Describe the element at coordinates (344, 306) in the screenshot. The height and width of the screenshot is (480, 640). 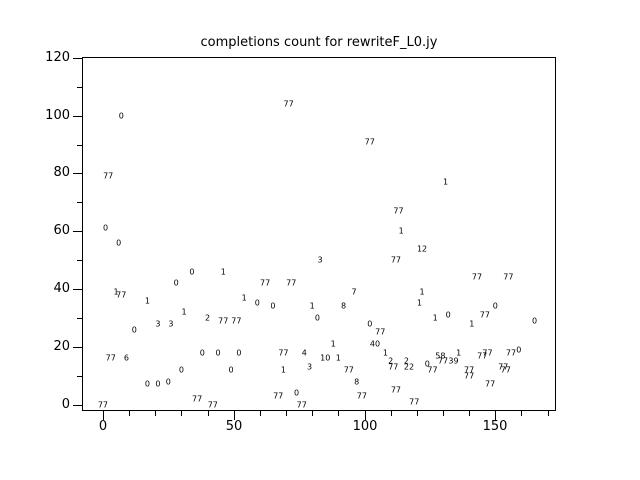
I see `data-point-label: 8` at that location.